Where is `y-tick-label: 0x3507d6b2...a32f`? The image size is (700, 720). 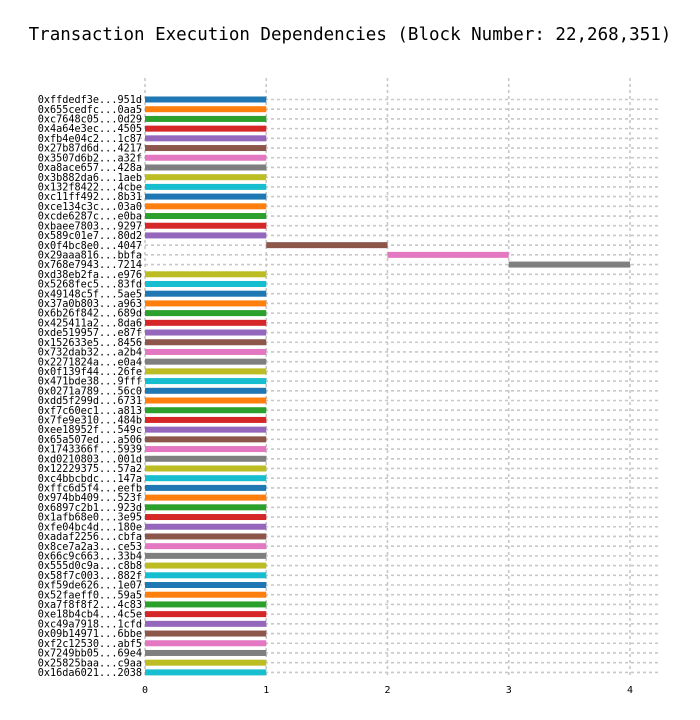 y-tick-label: 0x3507d6b2...a32f is located at coordinates (90, 158).